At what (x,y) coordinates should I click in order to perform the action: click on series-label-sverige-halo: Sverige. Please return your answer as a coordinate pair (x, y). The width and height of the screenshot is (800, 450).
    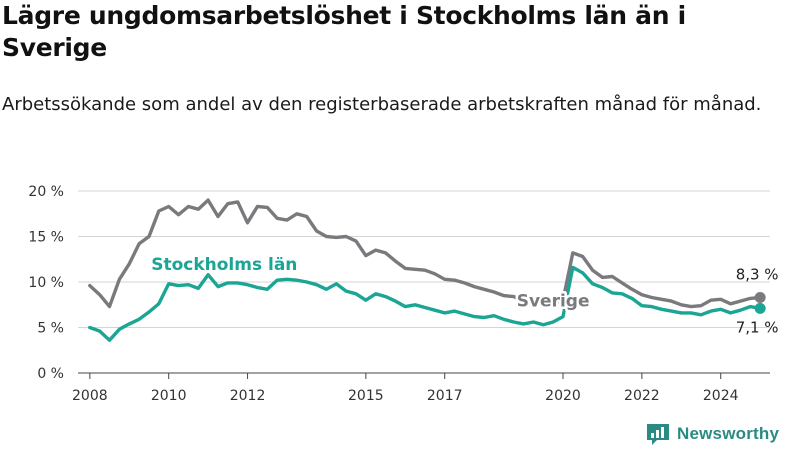
    Looking at the image, I should click on (553, 302).